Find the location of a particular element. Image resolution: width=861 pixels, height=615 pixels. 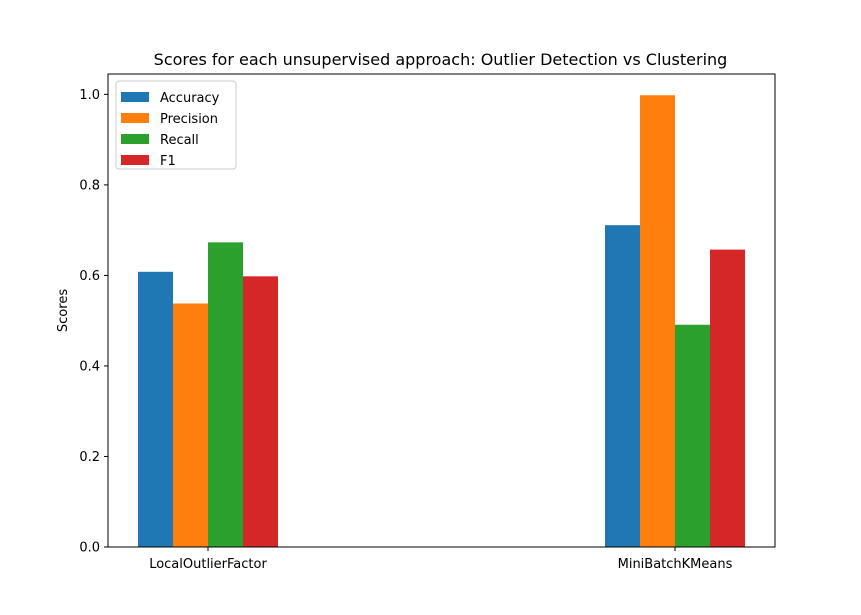

legend-swatch-f1 is located at coordinates (135, 160).